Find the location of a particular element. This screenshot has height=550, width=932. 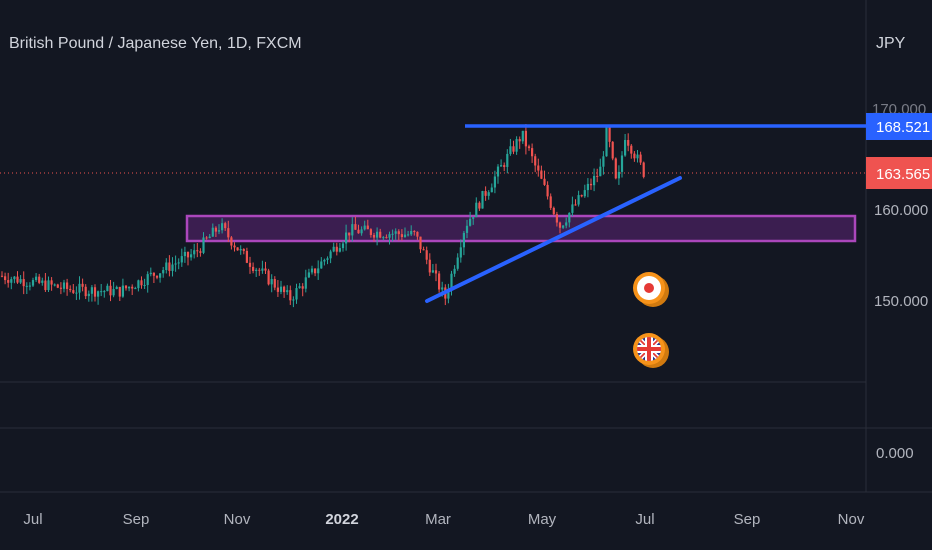

time-axis-label: Nov is located at coordinates (237, 519).